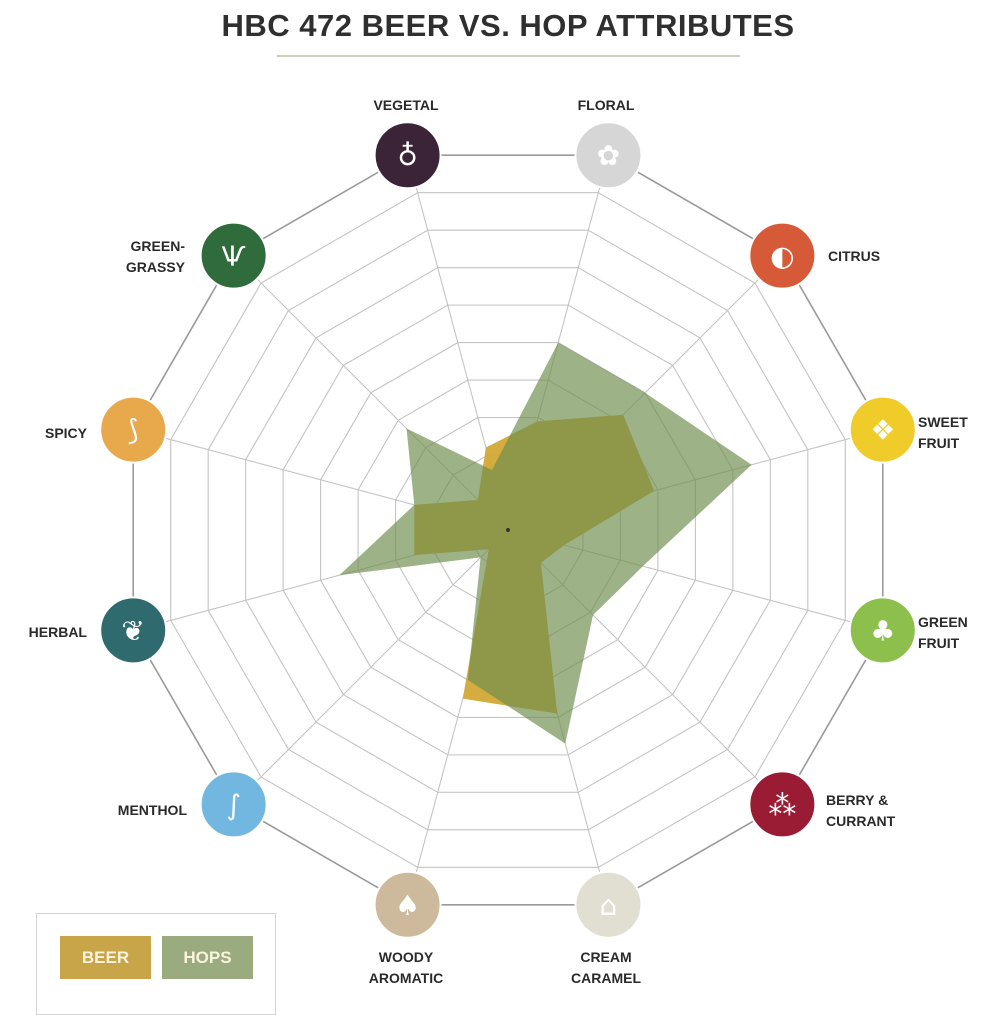 The height and width of the screenshot is (1015, 1000). I want to click on axis-label: AROMATIC, so click(406, 978).